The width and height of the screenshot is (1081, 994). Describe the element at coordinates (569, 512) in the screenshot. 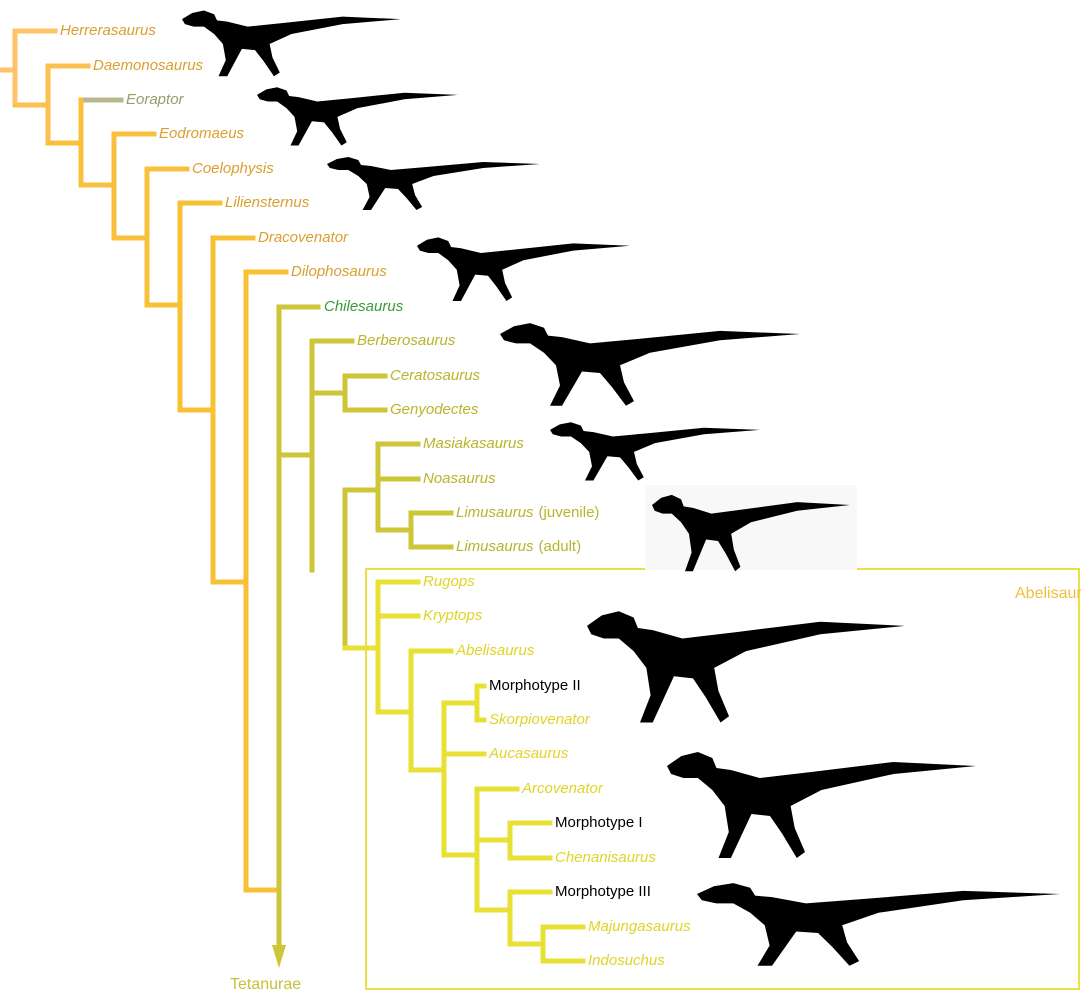

I see `qualifier: (juvenile)` at that location.